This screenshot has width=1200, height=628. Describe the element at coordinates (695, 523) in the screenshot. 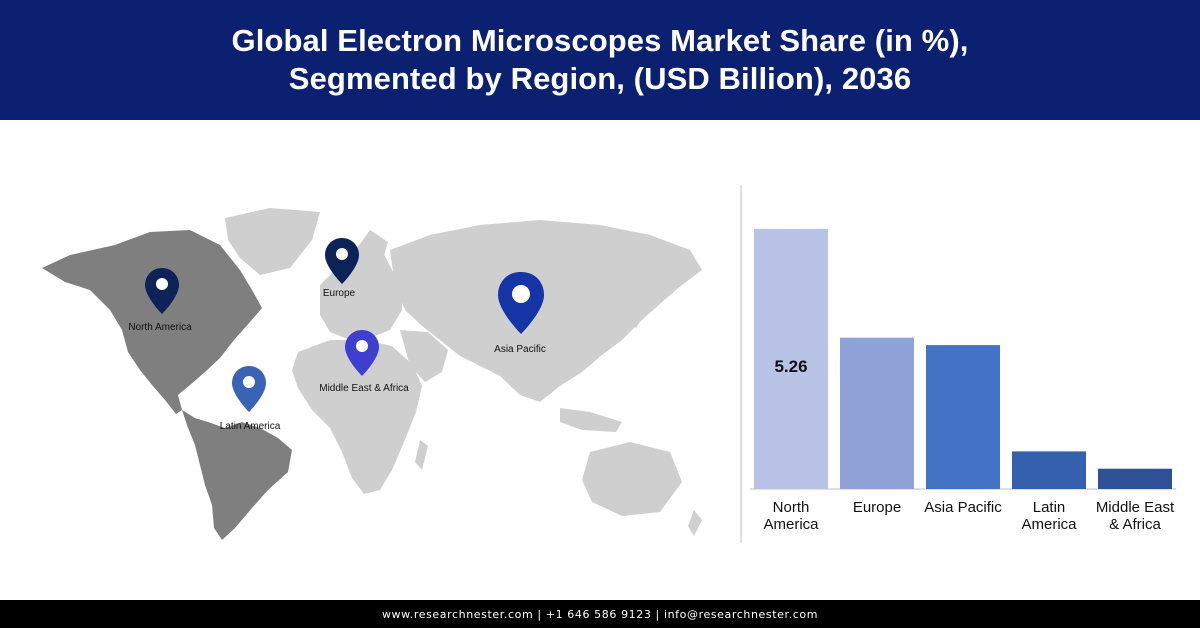

I see `new-zealand-shape` at that location.